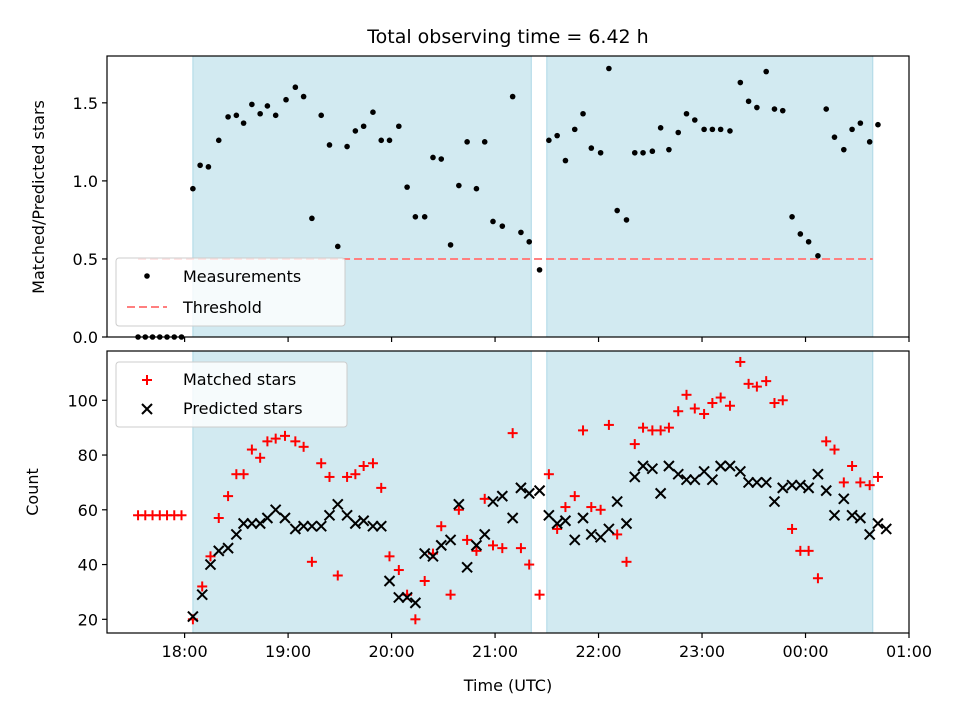 This screenshot has width=960, height=720. I want to click on legend-measurement-marker, so click(147, 276).